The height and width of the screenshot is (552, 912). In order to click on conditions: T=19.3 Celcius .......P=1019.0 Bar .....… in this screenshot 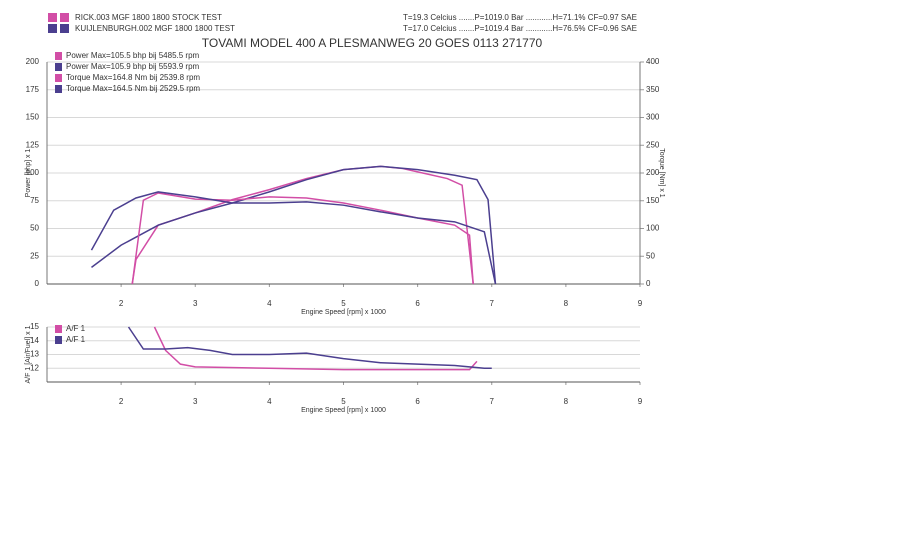, I will do `click(520, 17)`.